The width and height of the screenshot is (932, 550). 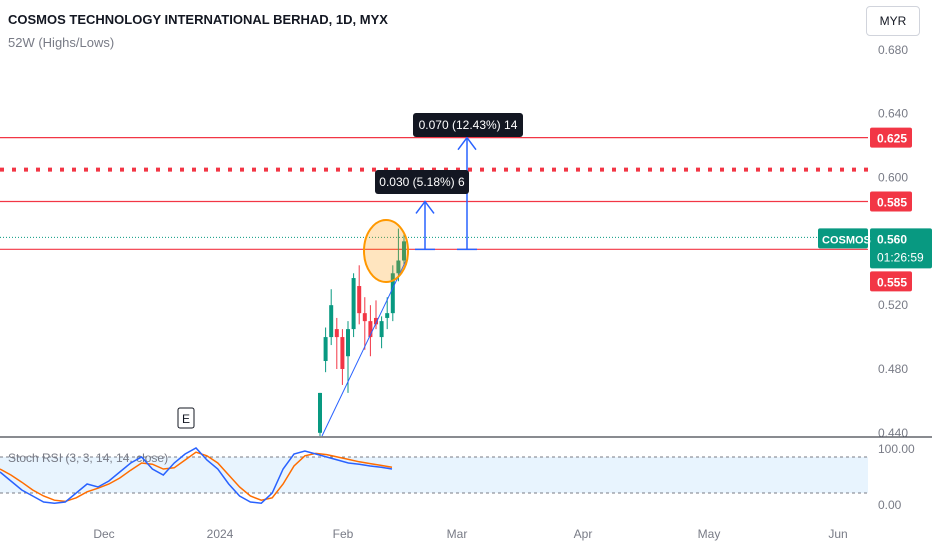 What do you see at coordinates (893, 114) in the screenshot?
I see `y-axis-tick-label: 0.640` at bounding box center [893, 114].